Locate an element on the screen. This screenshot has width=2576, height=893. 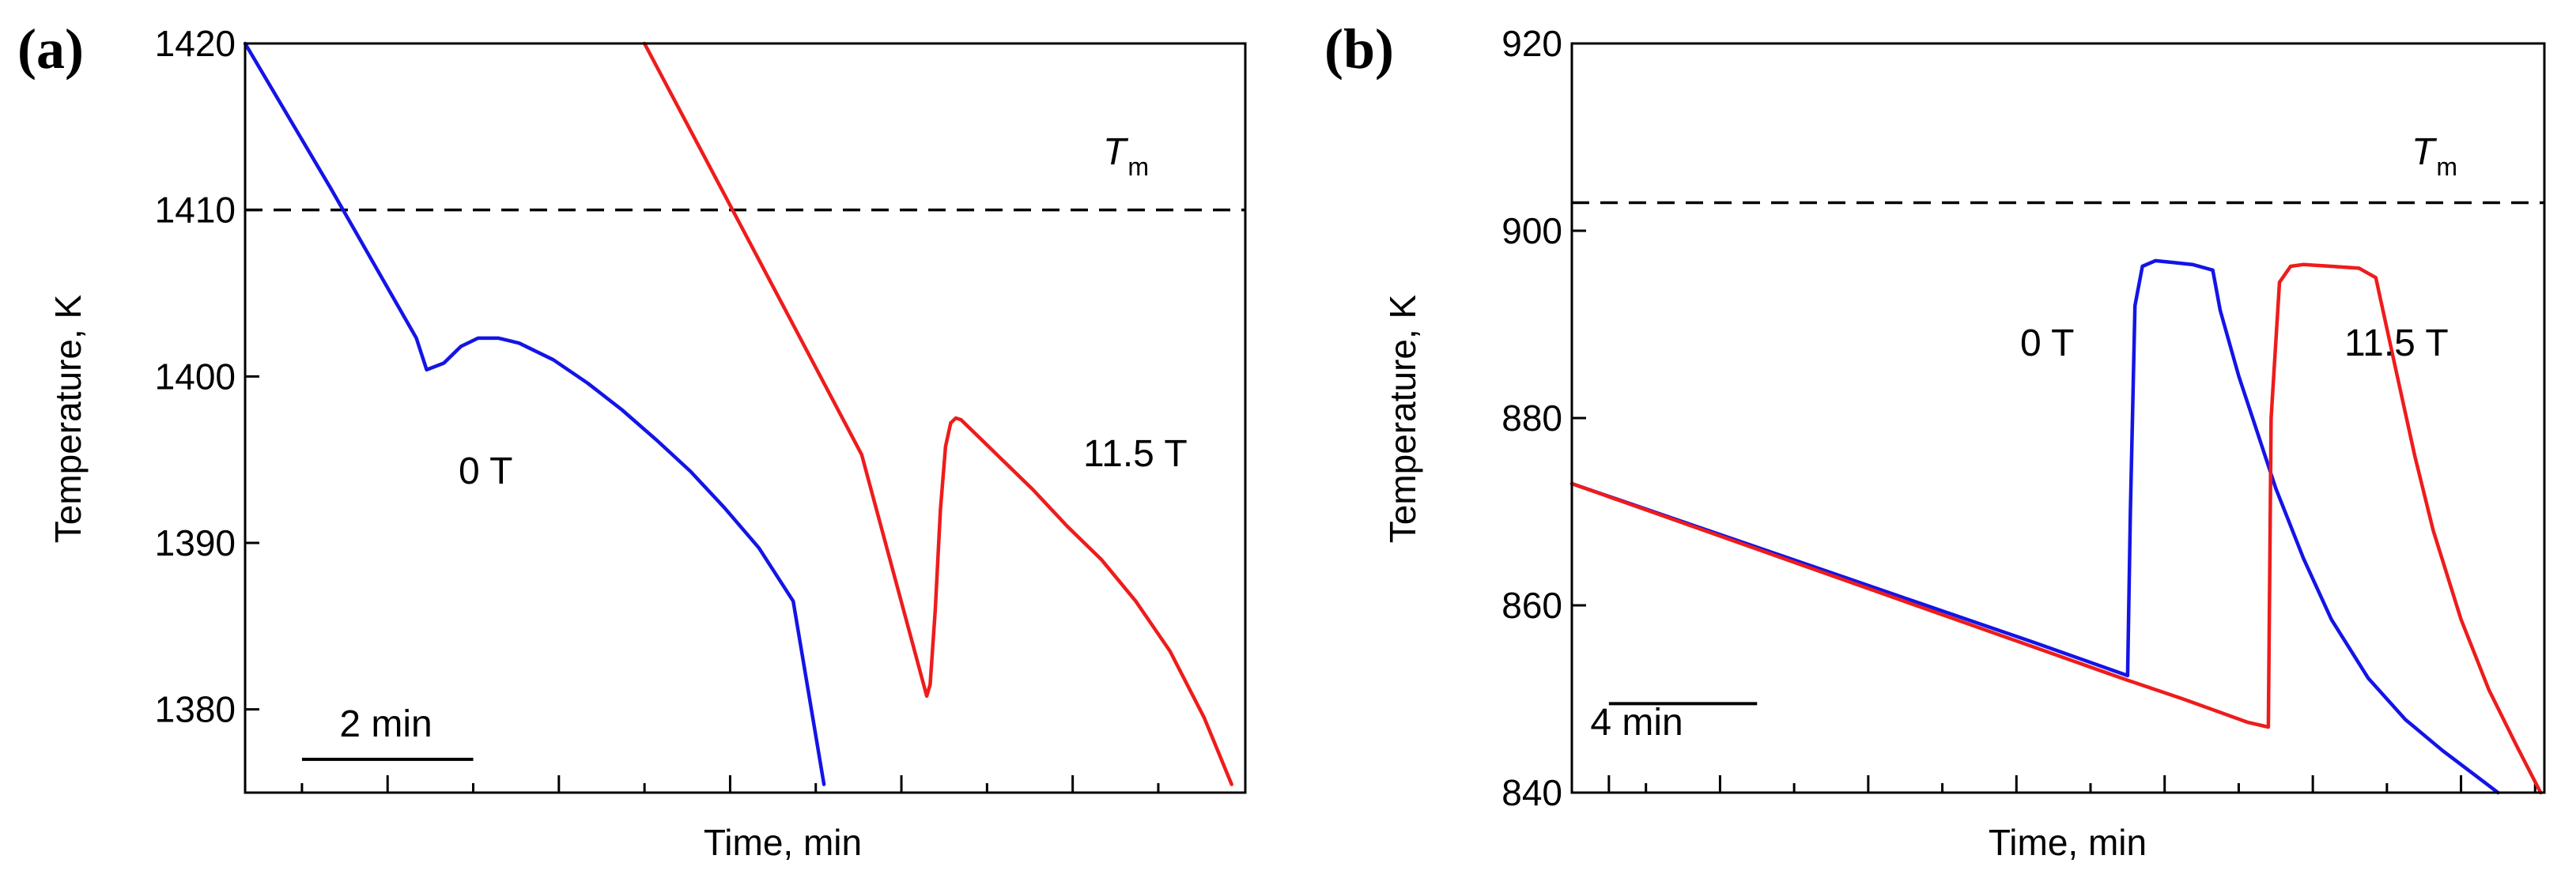
panel-b-y-tick-label: 900 is located at coordinates (1531, 230).